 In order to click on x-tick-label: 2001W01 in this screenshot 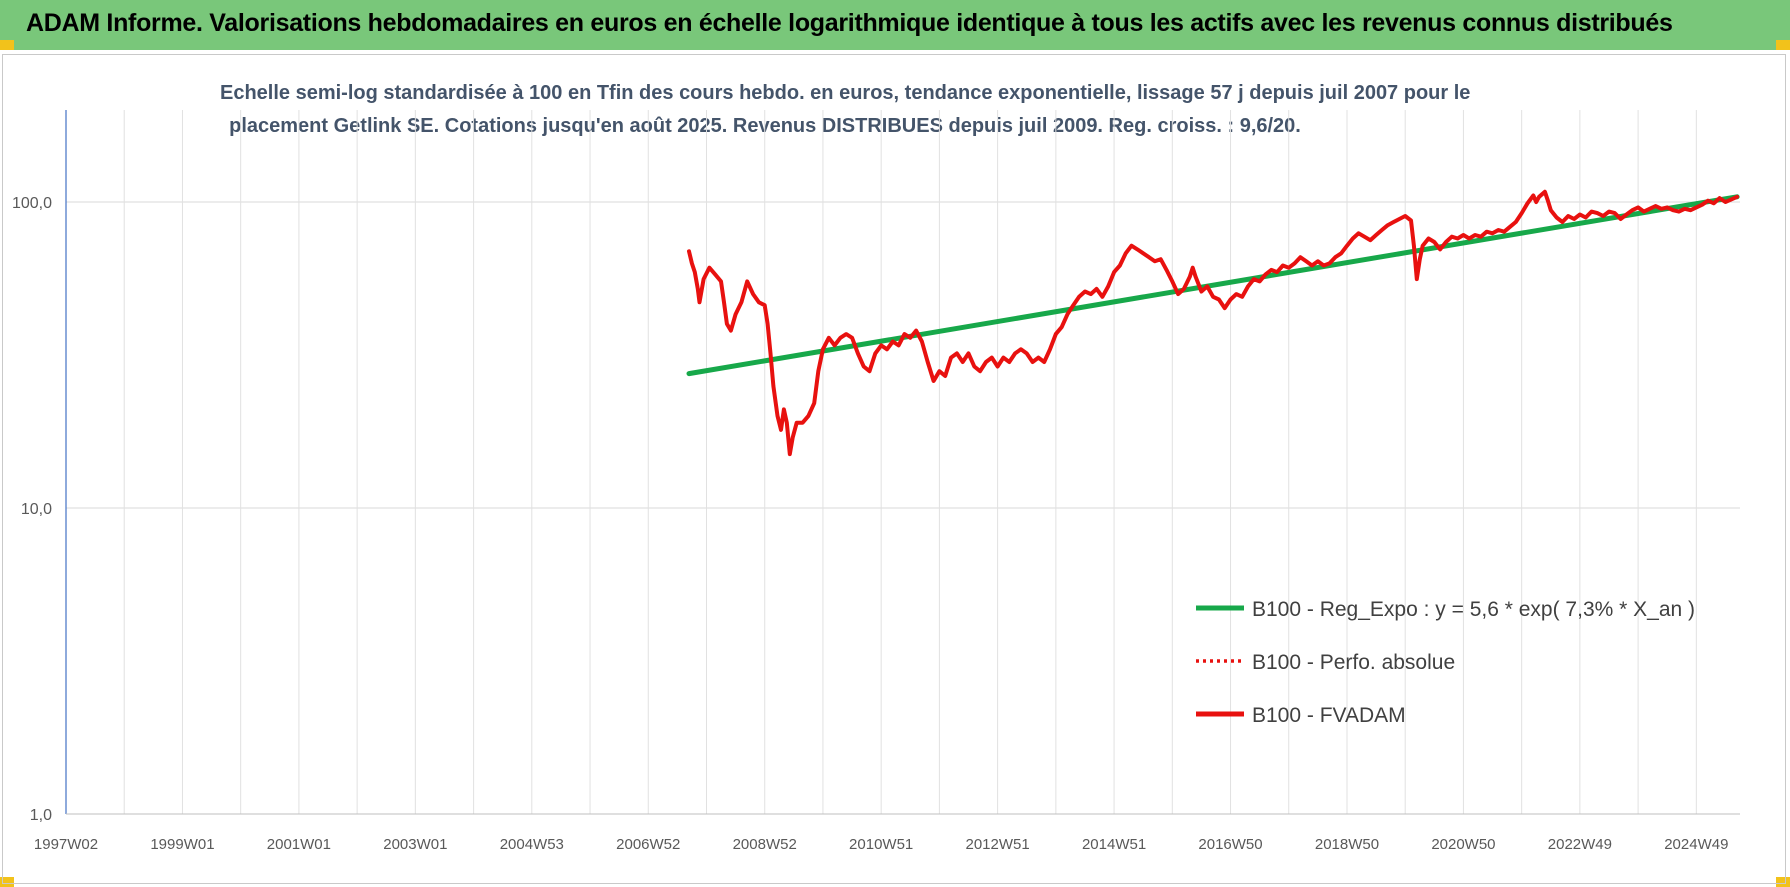, I will do `click(299, 844)`.